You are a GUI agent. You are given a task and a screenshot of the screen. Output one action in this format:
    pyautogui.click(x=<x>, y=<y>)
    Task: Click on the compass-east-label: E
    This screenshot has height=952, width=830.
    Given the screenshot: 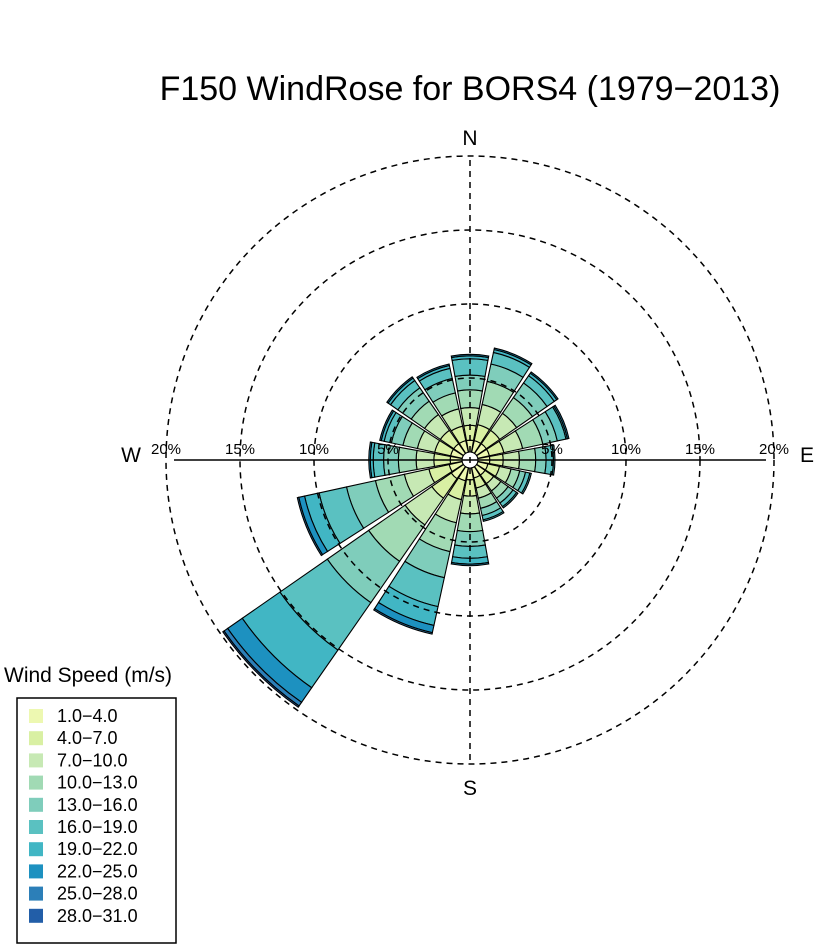 What is the action you would take?
    pyautogui.click(x=807, y=455)
    